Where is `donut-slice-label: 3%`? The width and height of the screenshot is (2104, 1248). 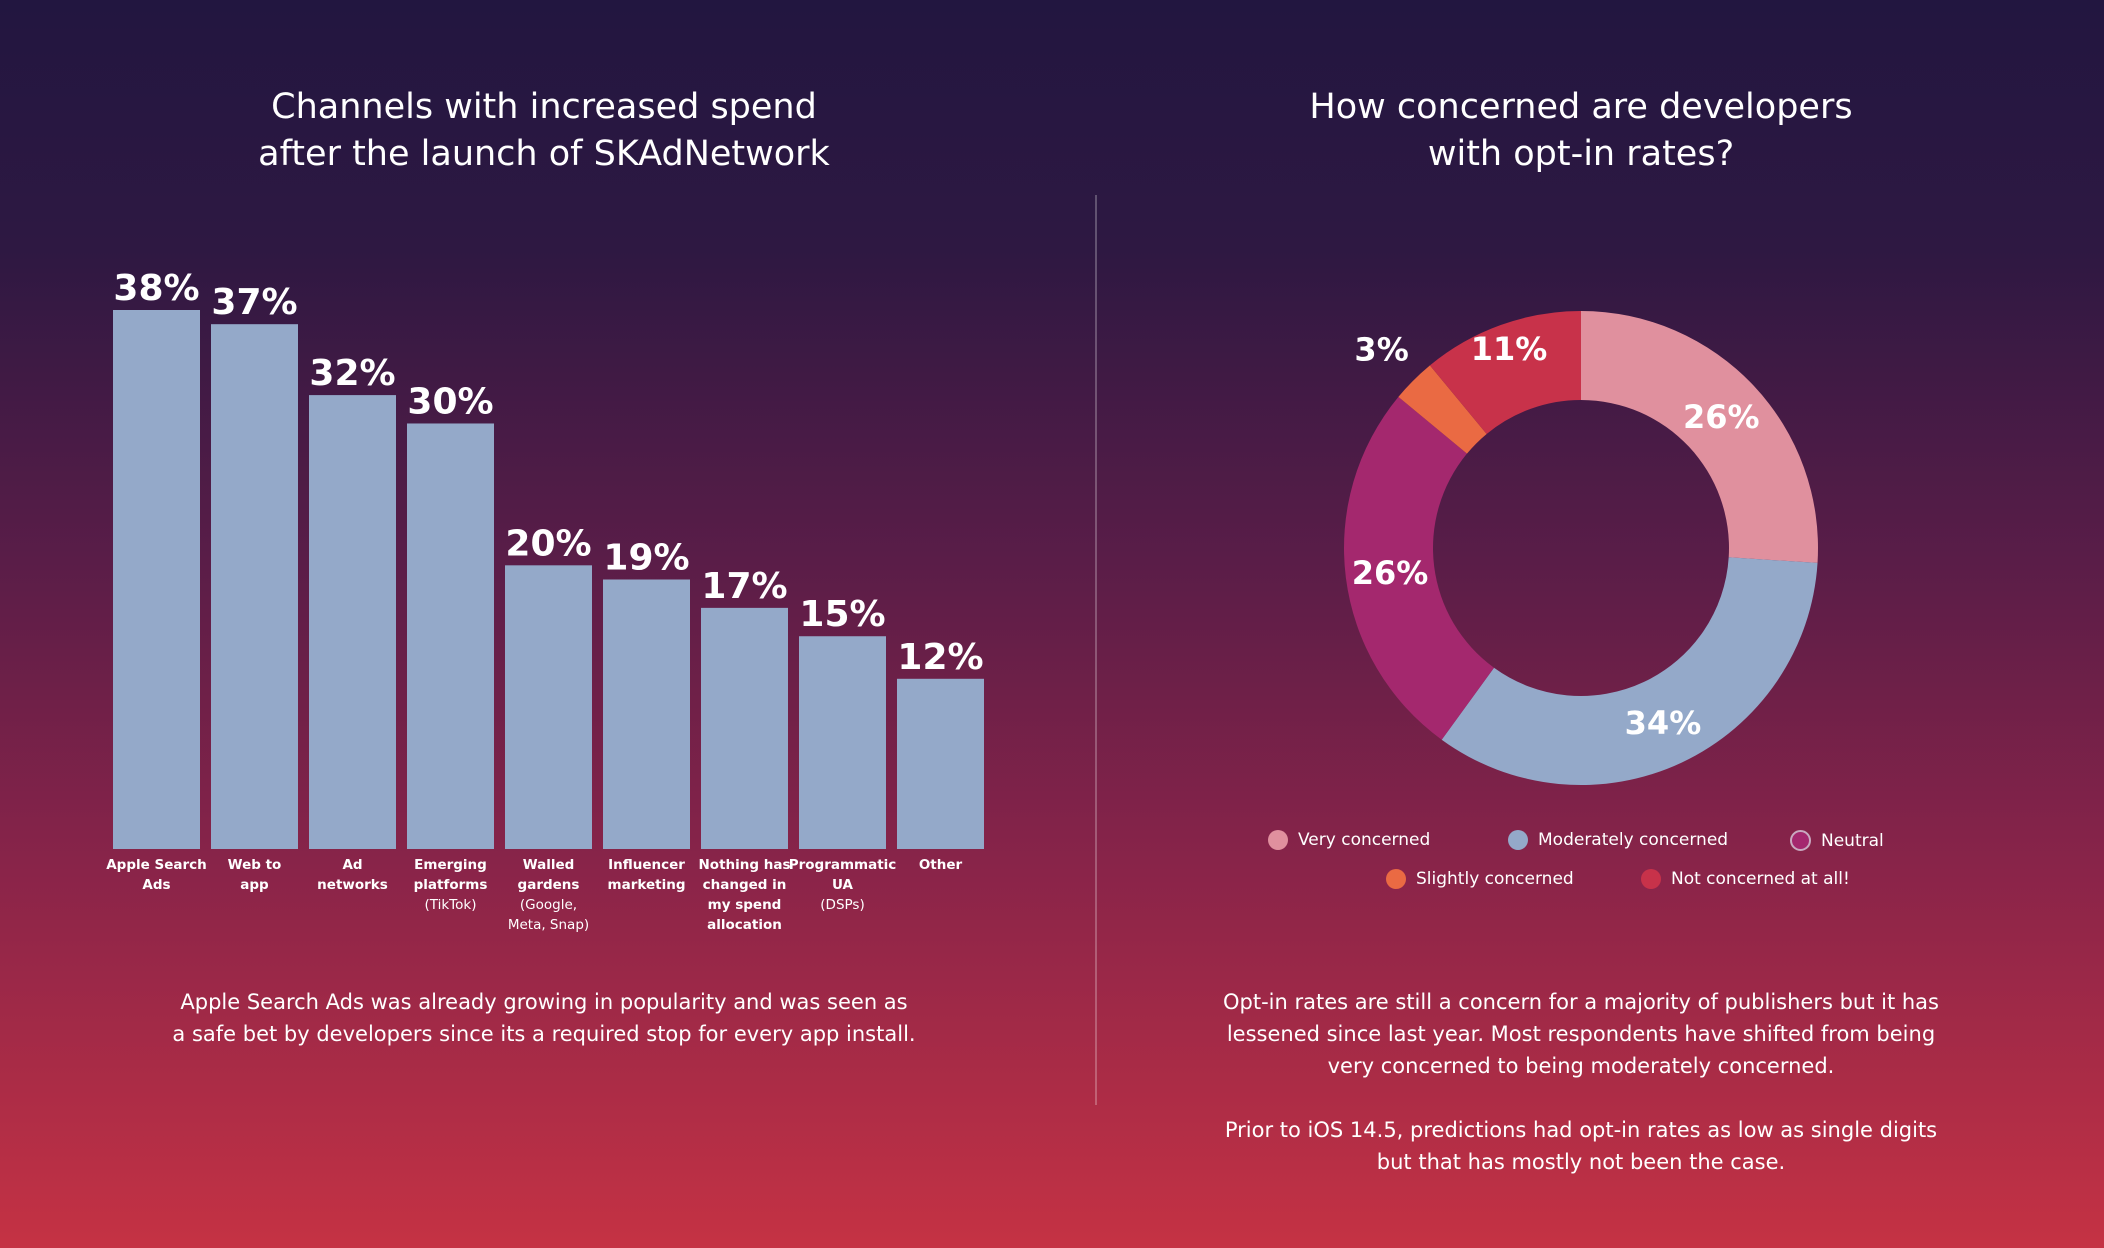 donut-slice-label: 3% is located at coordinates (1381, 350).